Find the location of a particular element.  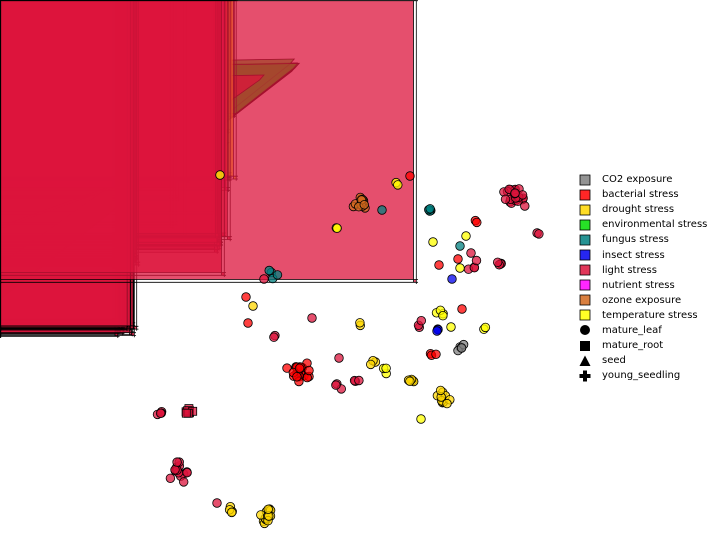

legend-label: CO2 exposure is located at coordinates (637, 180).